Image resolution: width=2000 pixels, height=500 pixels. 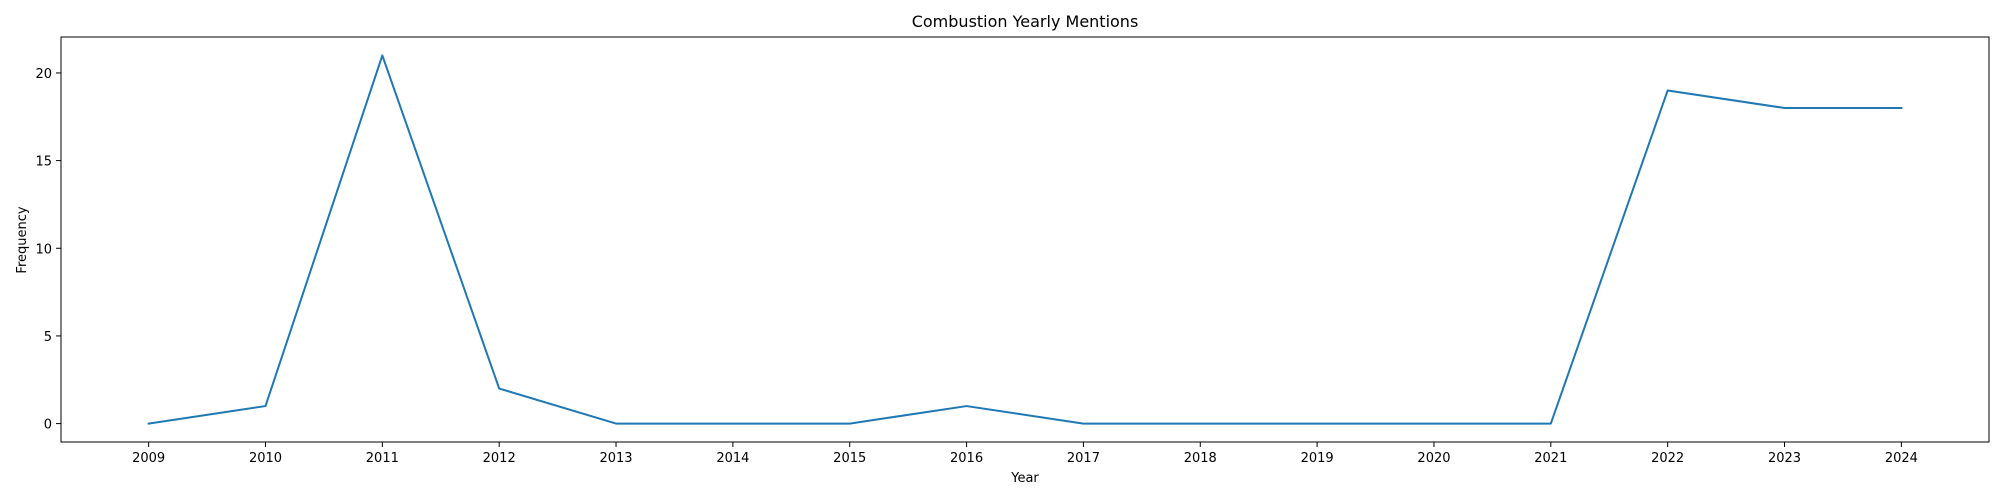 I want to click on x-tick-label: 2014, so click(x=732, y=458).